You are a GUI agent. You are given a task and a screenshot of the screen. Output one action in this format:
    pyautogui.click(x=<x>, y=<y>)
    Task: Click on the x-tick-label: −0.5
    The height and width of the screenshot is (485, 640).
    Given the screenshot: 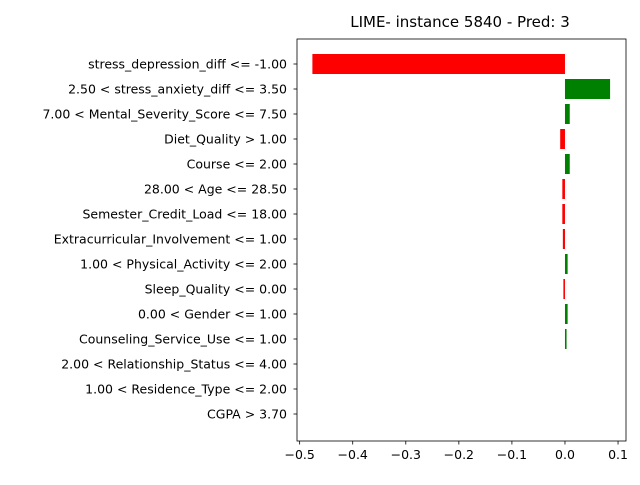 What is the action you would take?
    pyautogui.click(x=299, y=454)
    